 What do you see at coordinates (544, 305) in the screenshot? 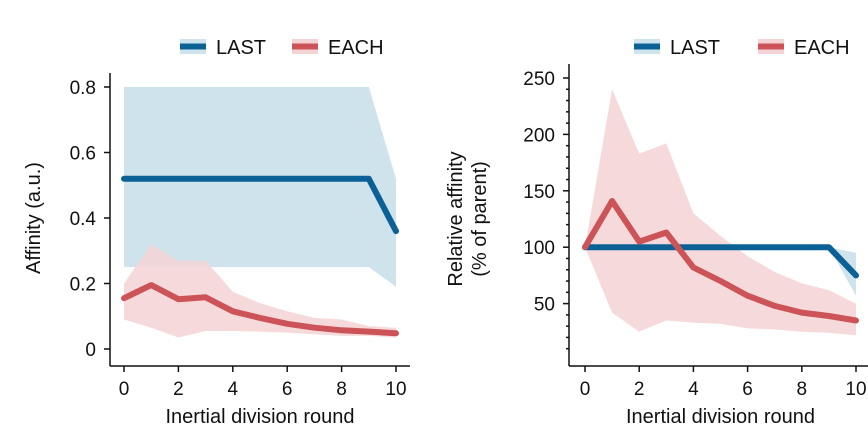
I see `y-tick-label: 50` at bounding box center [544, 305].